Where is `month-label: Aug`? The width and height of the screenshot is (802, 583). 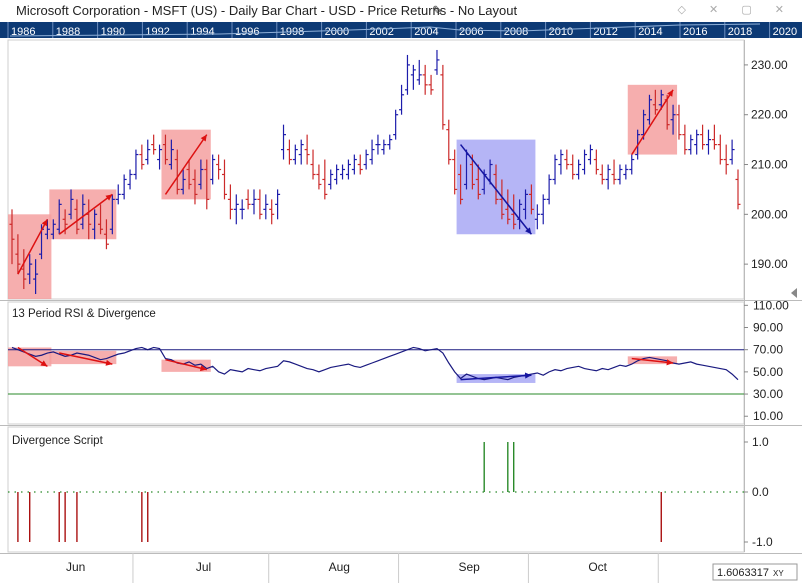 month-label: Aug is located at coordinates (339, 567).